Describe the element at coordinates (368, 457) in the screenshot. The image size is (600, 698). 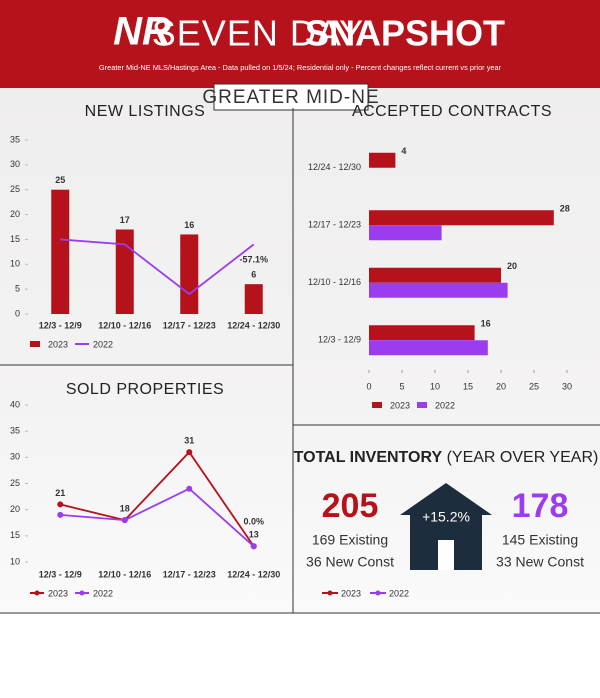
I see `inventory-title-main: TOTAL INVENTORY` at that location.